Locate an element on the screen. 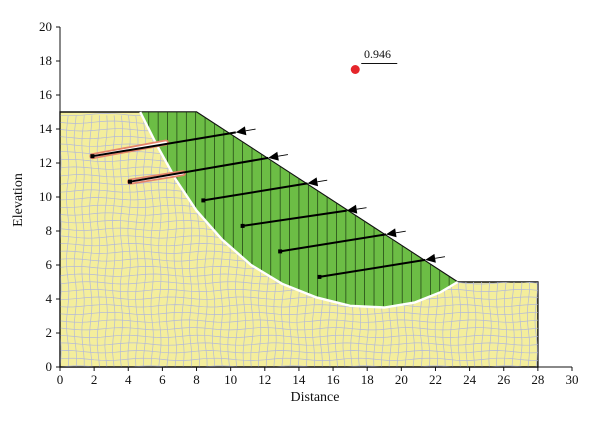 This screenshot has height=423, width=600. x-tick-label: 30 is located at coordinates (572, 379).